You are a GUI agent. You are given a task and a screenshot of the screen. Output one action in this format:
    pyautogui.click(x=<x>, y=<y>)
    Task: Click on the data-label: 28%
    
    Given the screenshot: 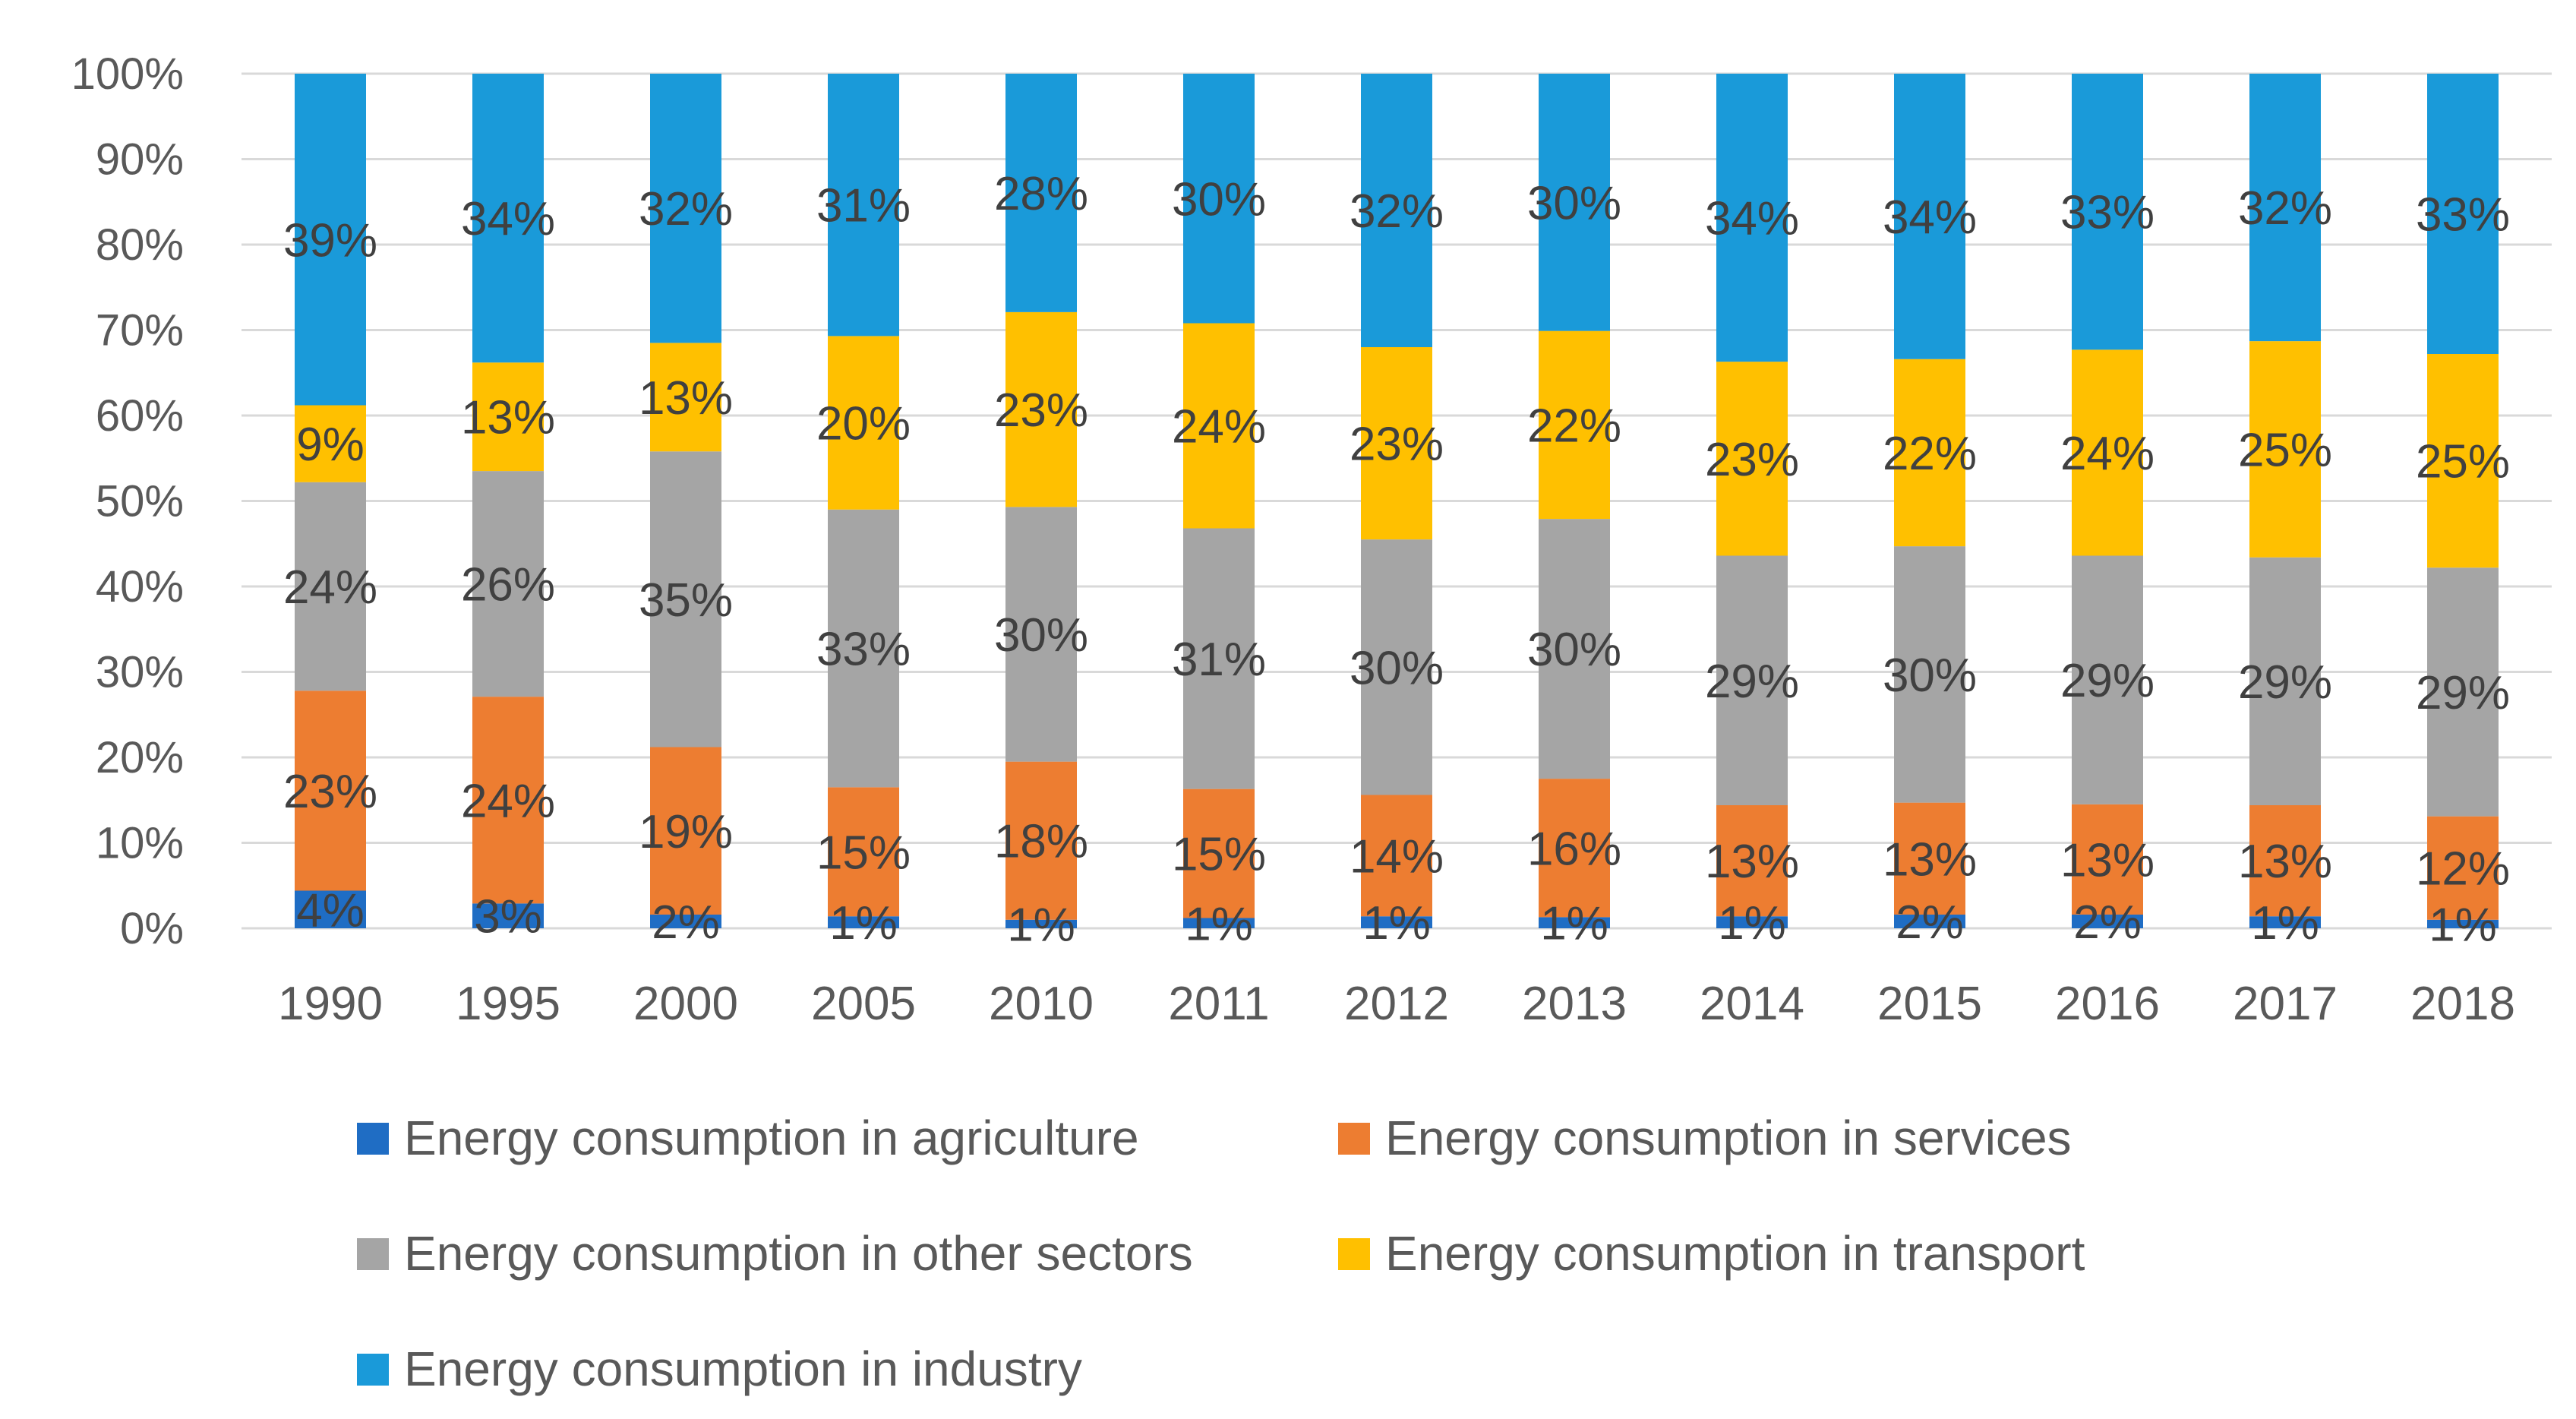 What is the action you would take?
    pyautogui.click(x=1041, y=194)
    